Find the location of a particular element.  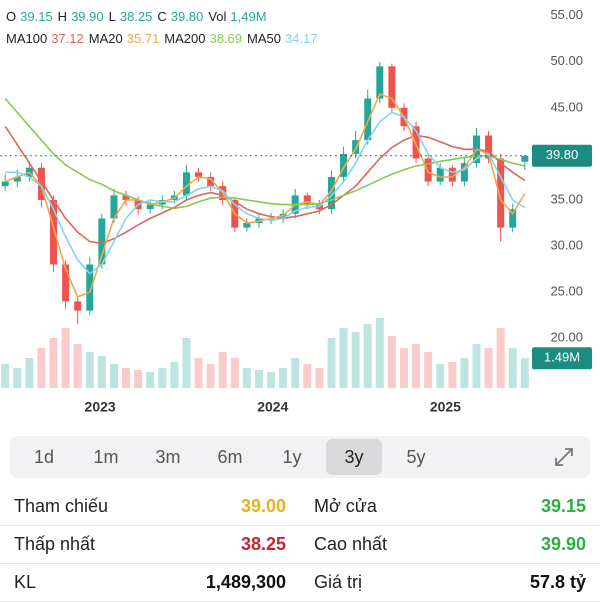

y-tick-label: 50.00 is located at coordinates (566, 60).